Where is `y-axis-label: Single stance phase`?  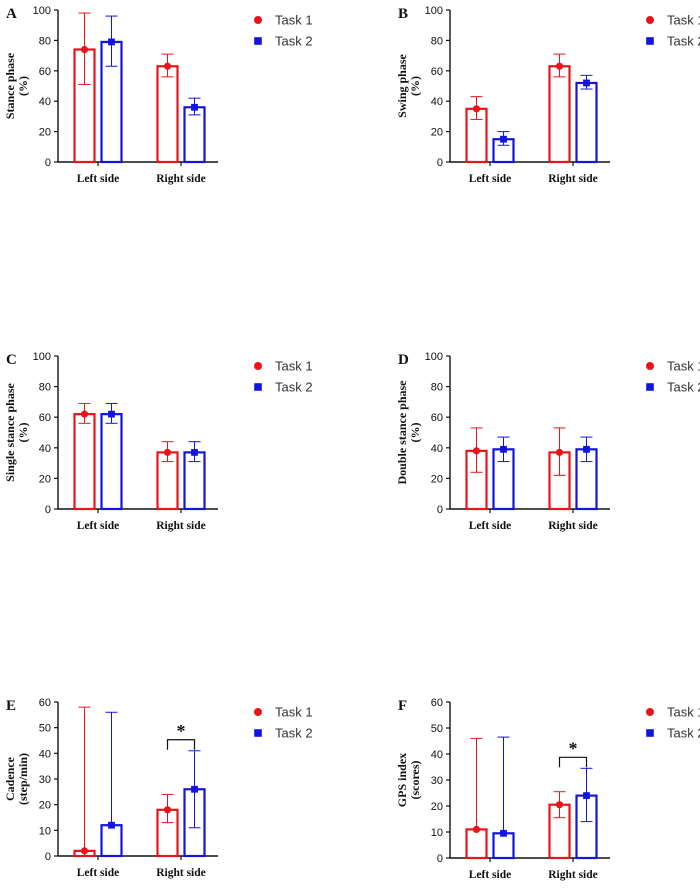 y-axis-label: Single stance phase is located at coordinates (10, 431).